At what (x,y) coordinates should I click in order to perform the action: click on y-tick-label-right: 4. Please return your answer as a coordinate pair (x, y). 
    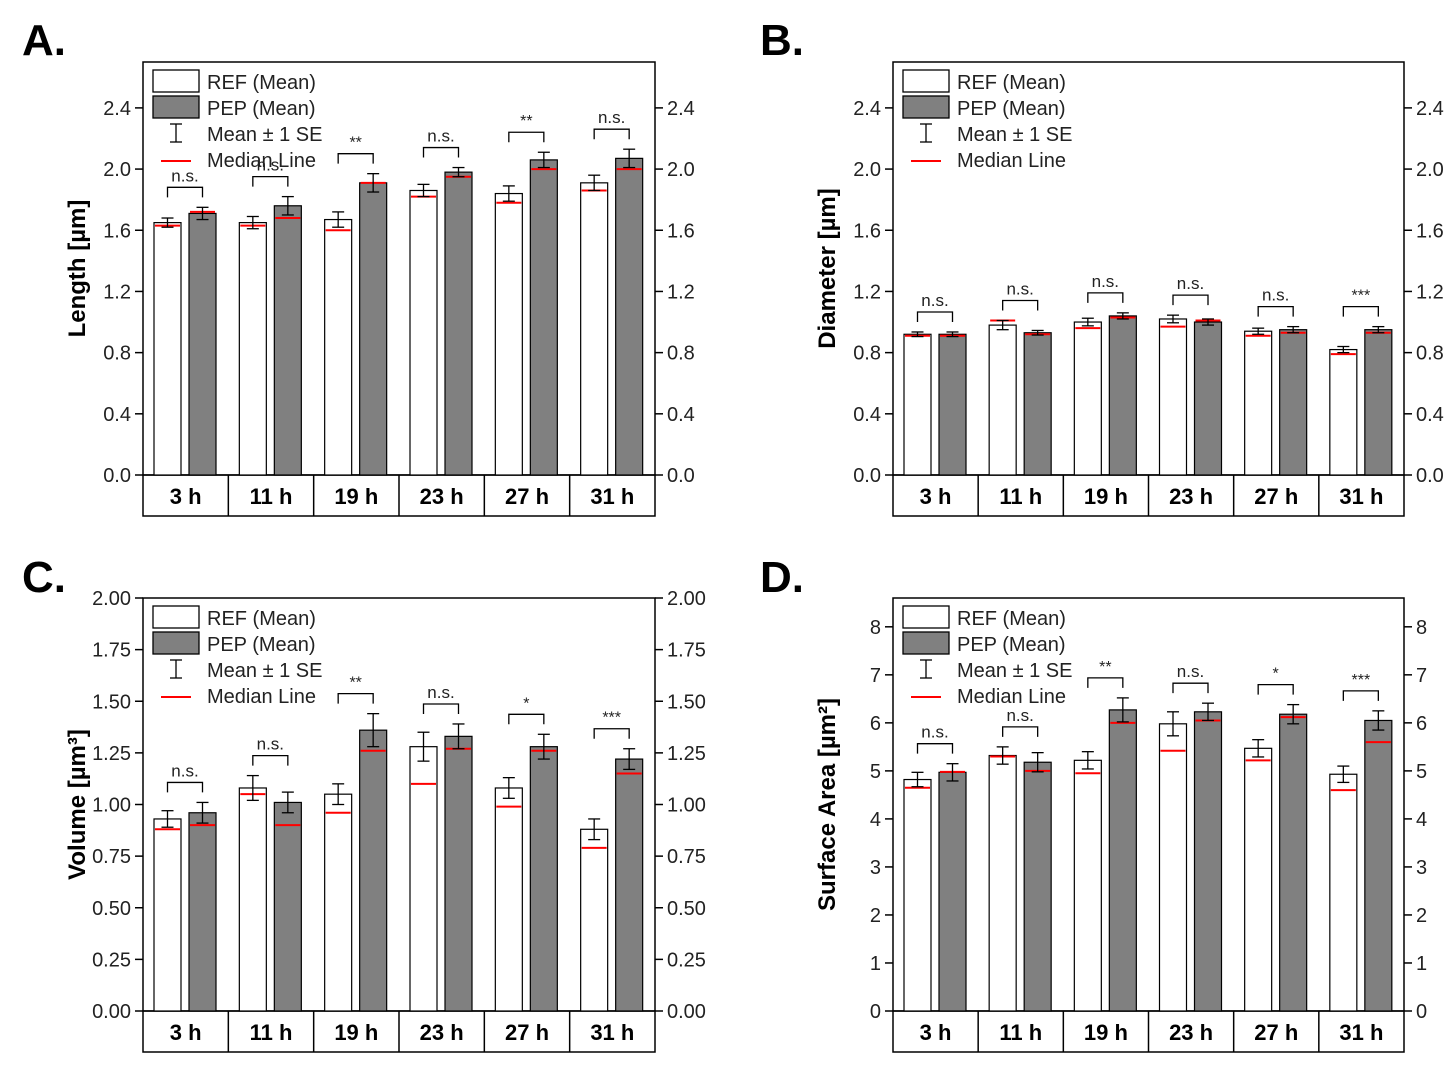
    Looking at the image, I should click on (1421, 820).